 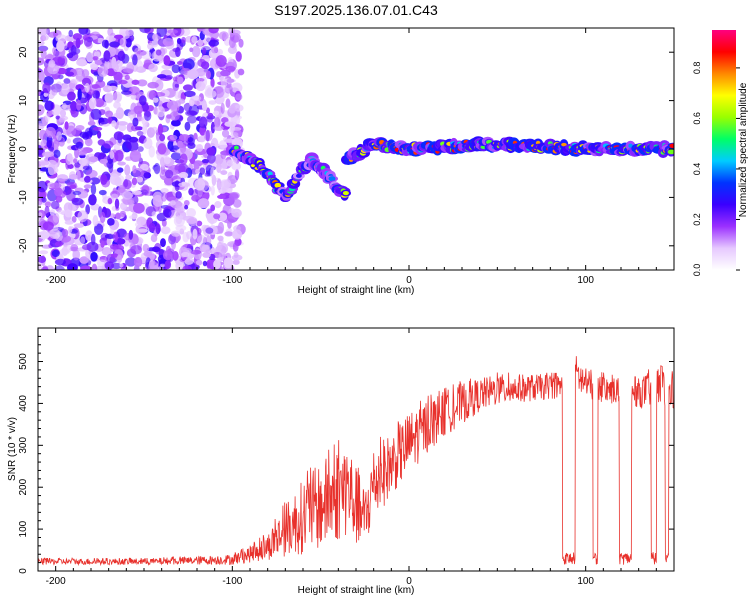 I want to click on snr-x-tick: -100, so click(x=232, y=457).